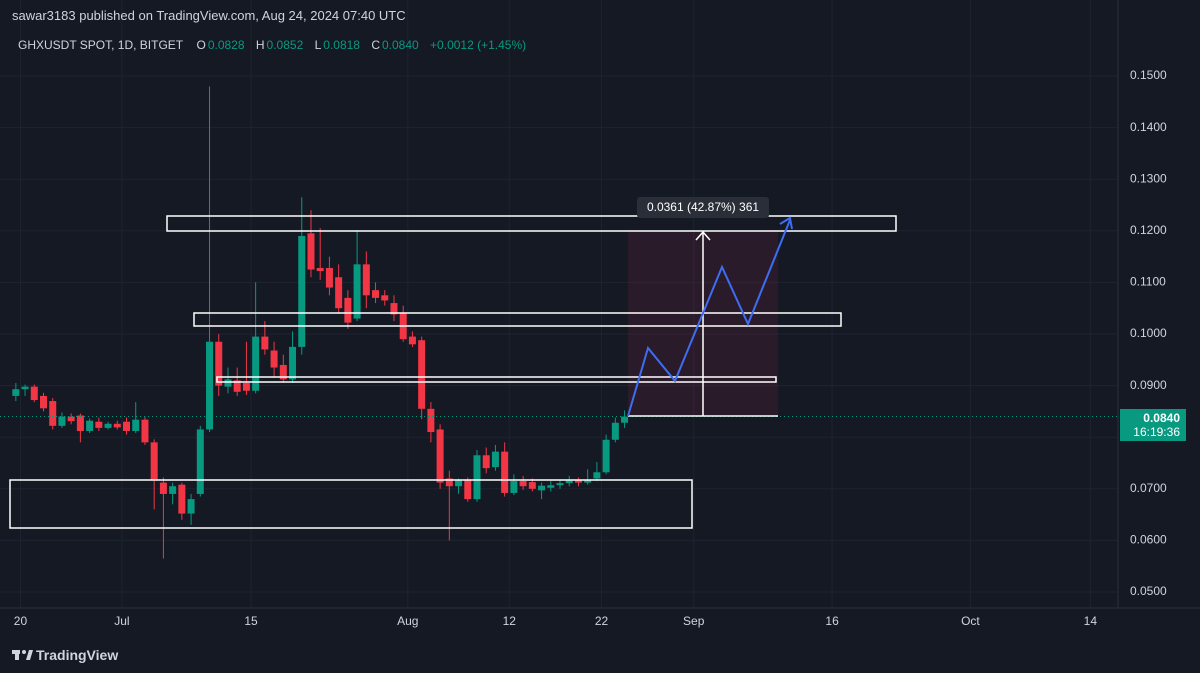  Describe the element at coordinates (1156, 432) in the screenshot. I see `countdown: 16:19:36` at that location.